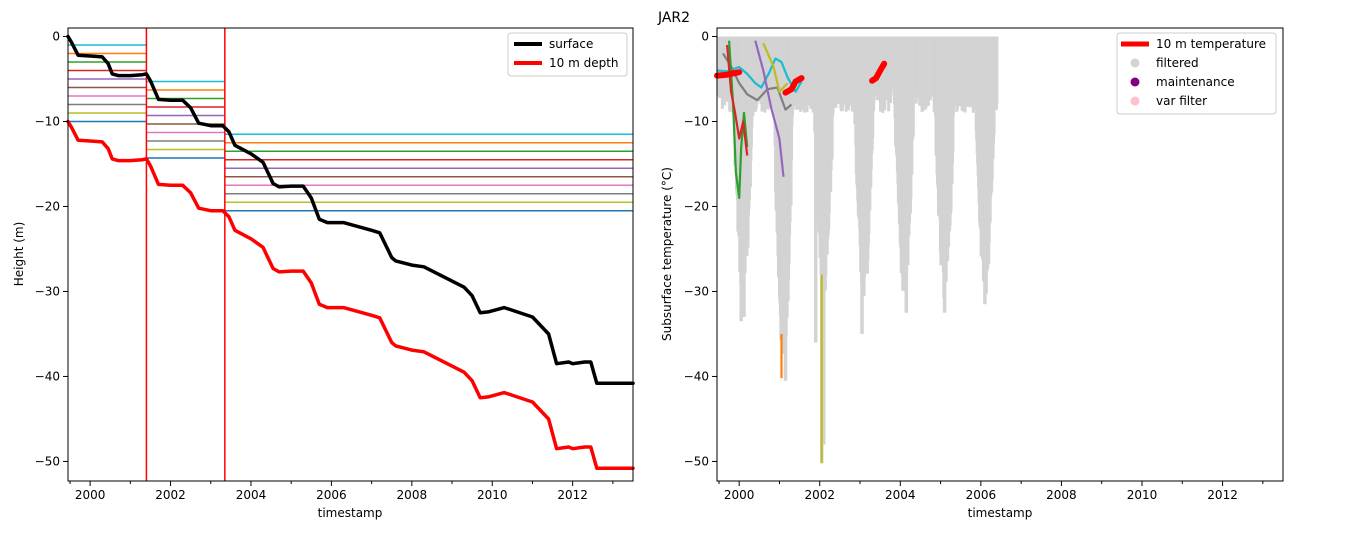 The width and height of the screenshot is (1350, 540). Describe the element at coordinates (1181, 101) in the screenshot. I see `legend-var-filter-label: var filter` at that location.